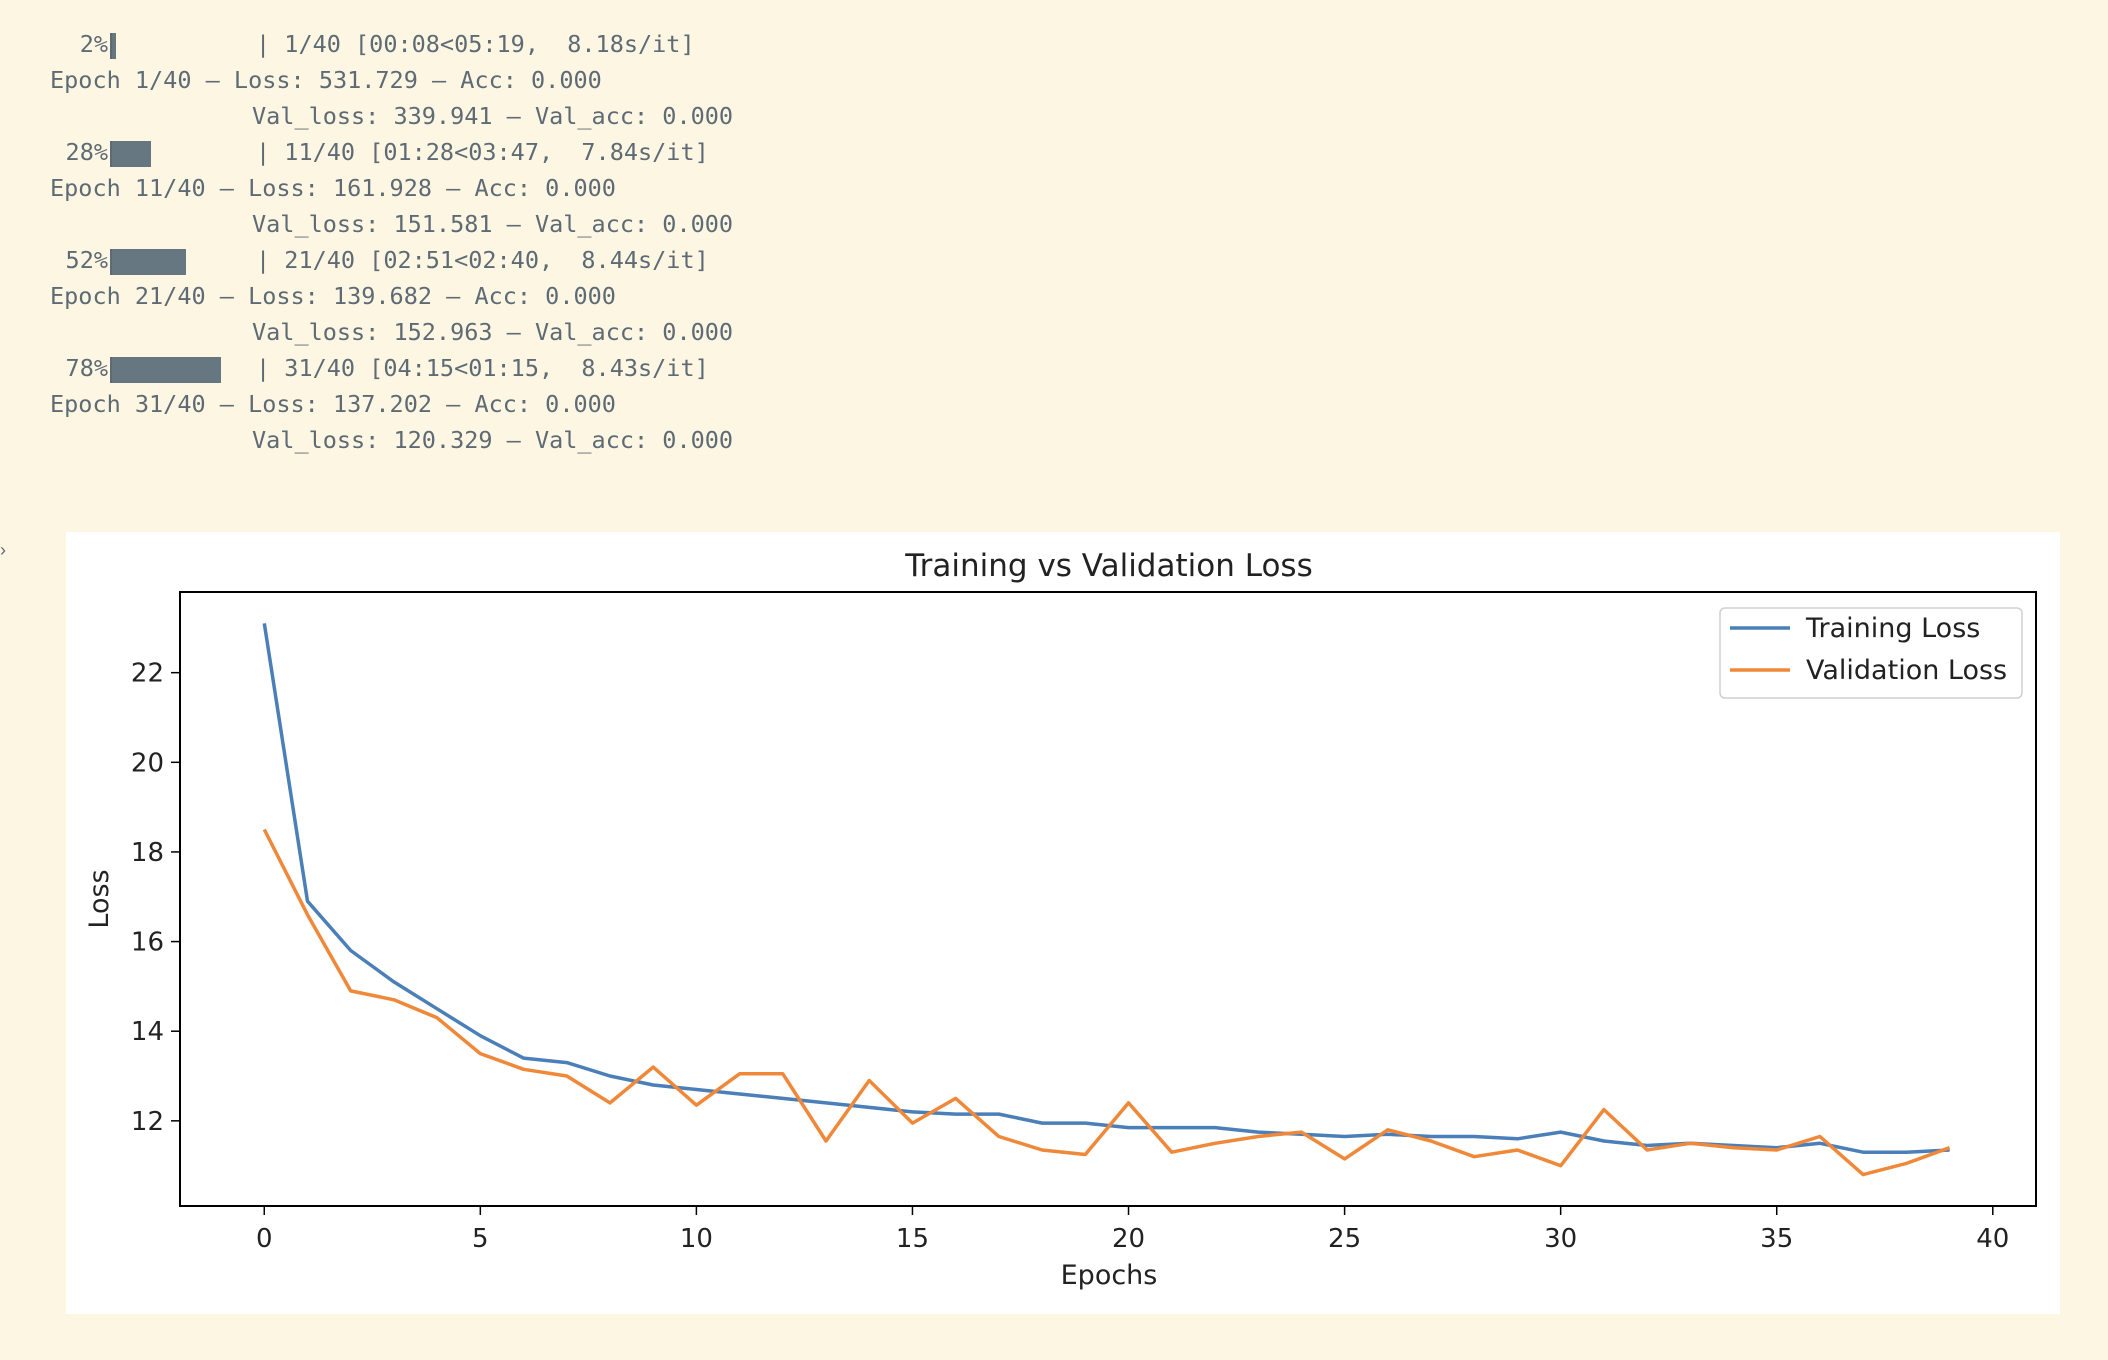 This screenshot has height=1360, width=2108. I want to click on progress-line: 78% | 31/40 [04:15<01:15, 8.43s/it], so click(430, 368).